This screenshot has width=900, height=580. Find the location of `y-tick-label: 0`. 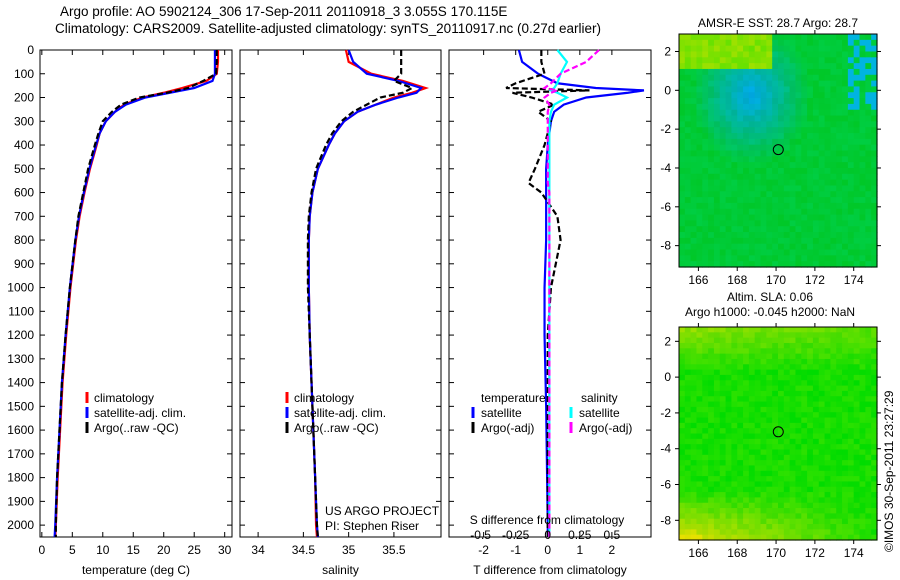

y-tick-label: 0 is located at coordinates (667, 90).